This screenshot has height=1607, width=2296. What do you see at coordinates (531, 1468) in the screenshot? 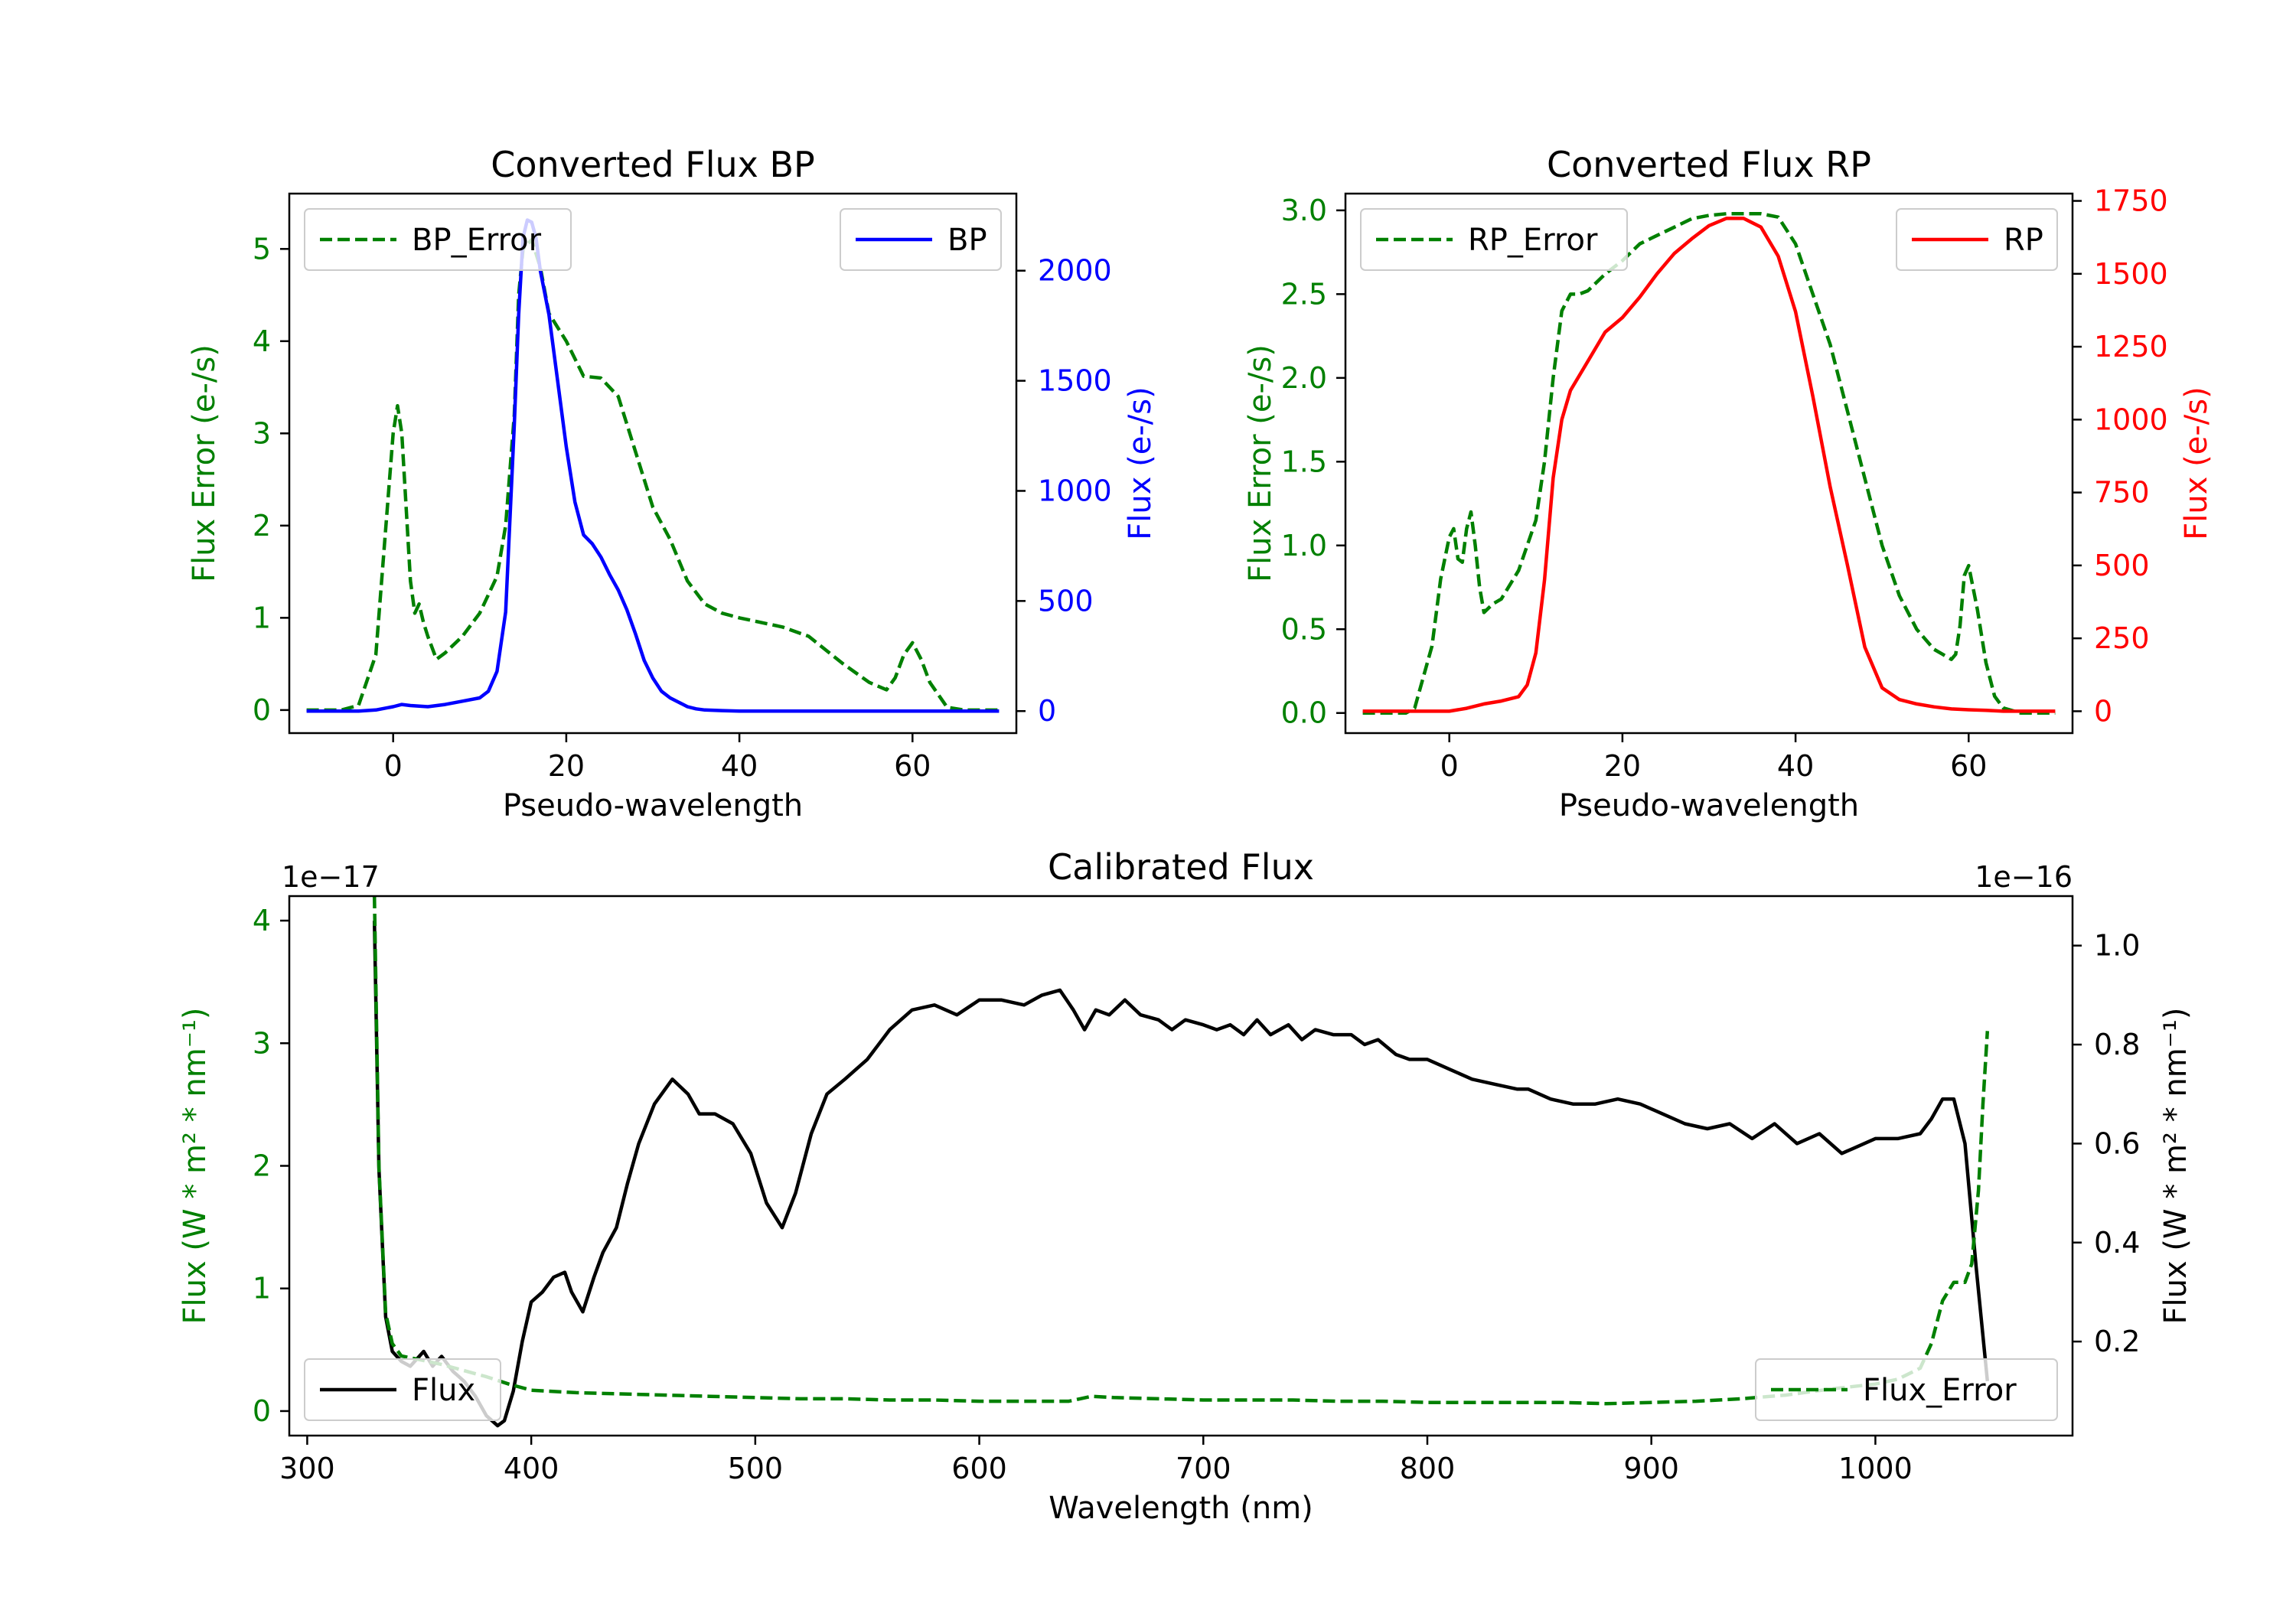
I see `cal-x-tick-label: 400` at bounding box center [531, 1468].